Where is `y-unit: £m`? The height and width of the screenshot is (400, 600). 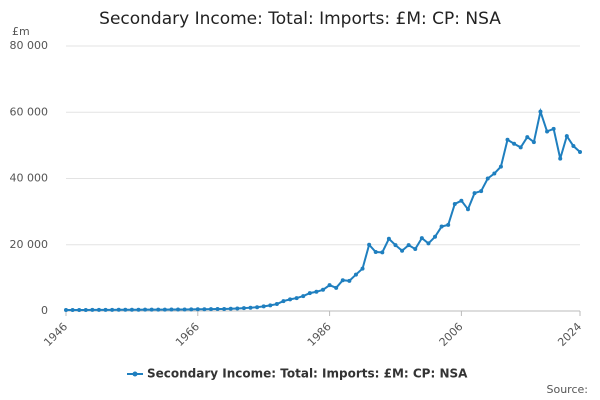
y-unit: £m is located at coordinates (21, 31).